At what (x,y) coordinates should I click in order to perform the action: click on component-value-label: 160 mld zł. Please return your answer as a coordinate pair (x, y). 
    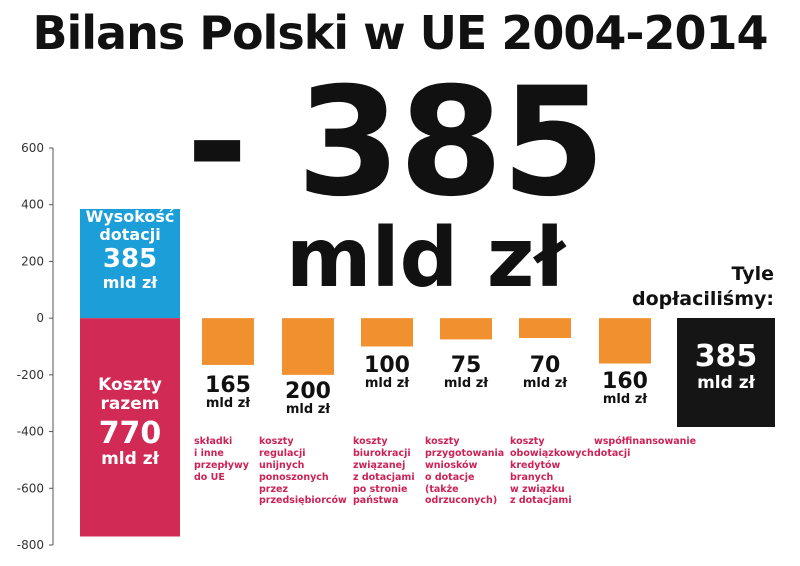
    Looking at the image, I should click on (625, 388).